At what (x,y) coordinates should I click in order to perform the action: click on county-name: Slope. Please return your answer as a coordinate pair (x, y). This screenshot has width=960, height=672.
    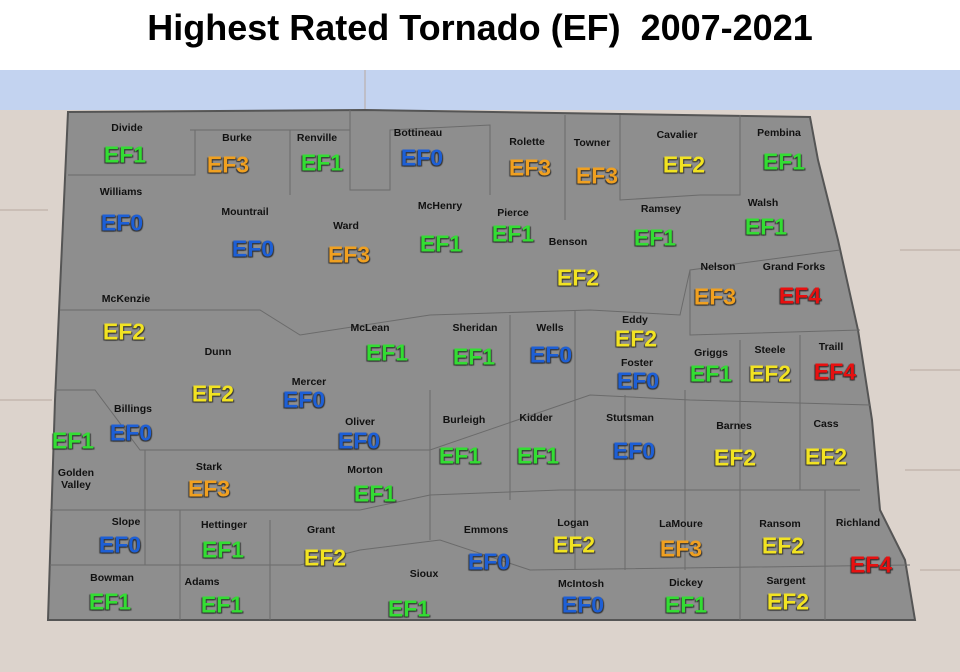
    Looking at the image, I should click on (126, 522).